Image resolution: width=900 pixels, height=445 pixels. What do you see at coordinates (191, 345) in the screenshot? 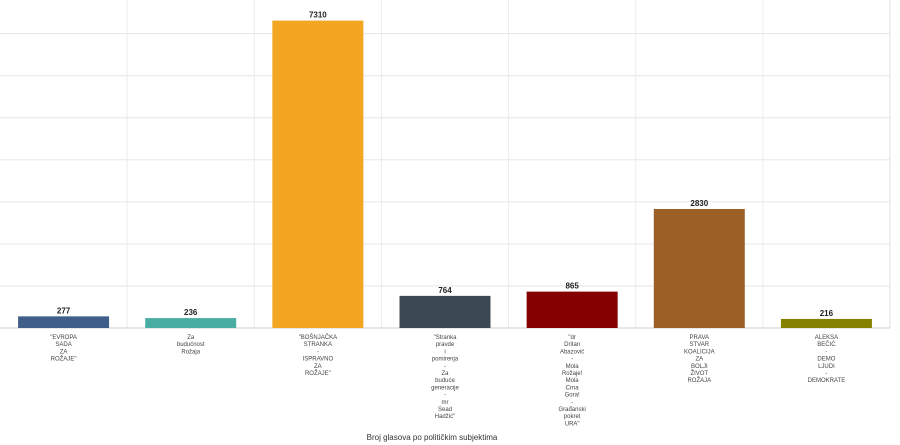
I see `category-label-2: Za budućnost Rožaja` at bounding box center [191, 345].